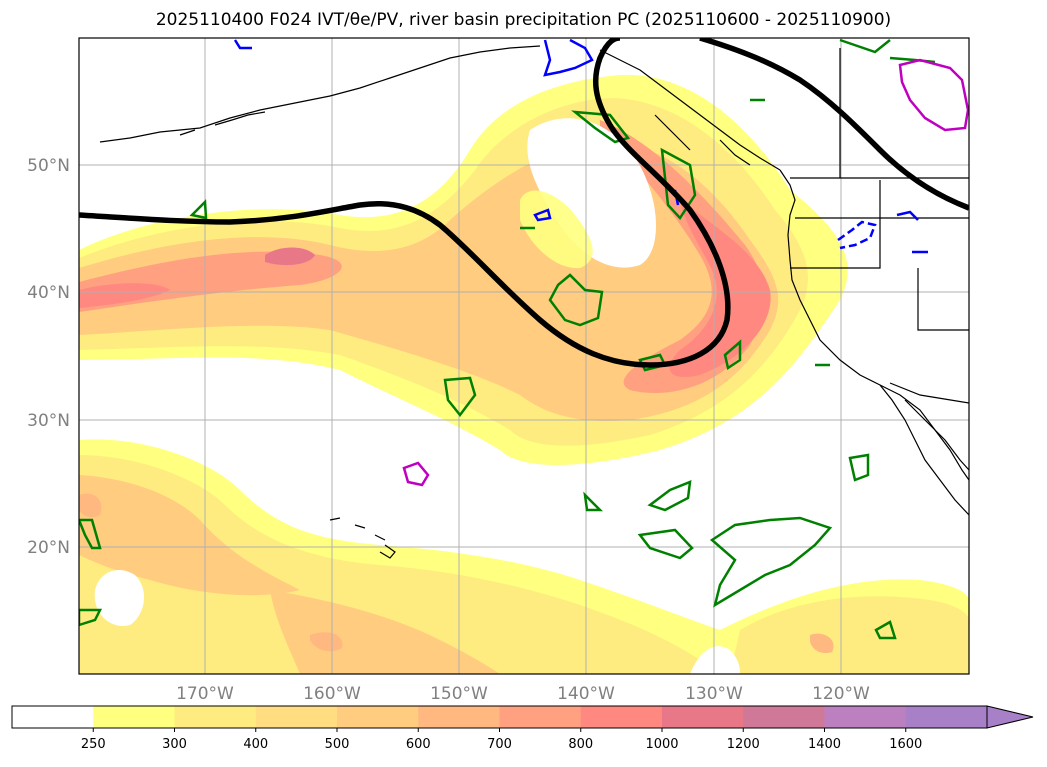 This screenshot has width=1047, height=767. What do you see at coordinates (824, 744) in the screenshot?
I see `colorbar-label: 1400` at bounding box center [824, 744].